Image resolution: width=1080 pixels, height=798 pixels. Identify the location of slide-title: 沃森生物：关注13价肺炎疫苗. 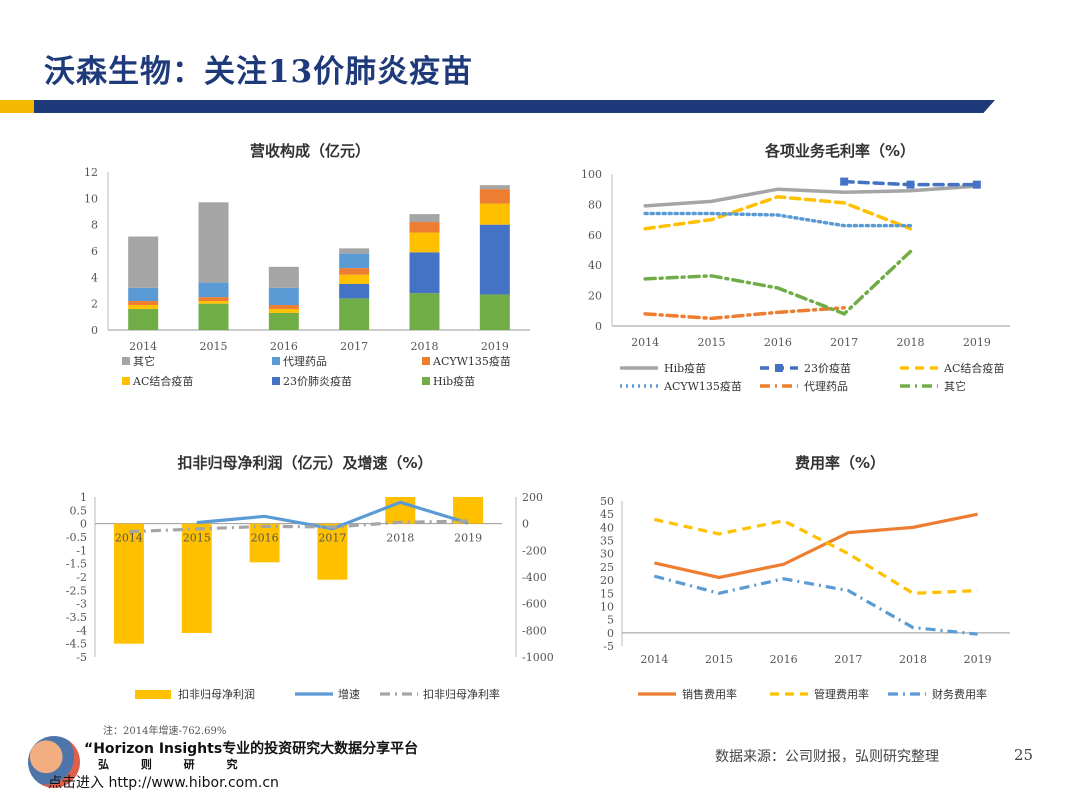
(259, 72).